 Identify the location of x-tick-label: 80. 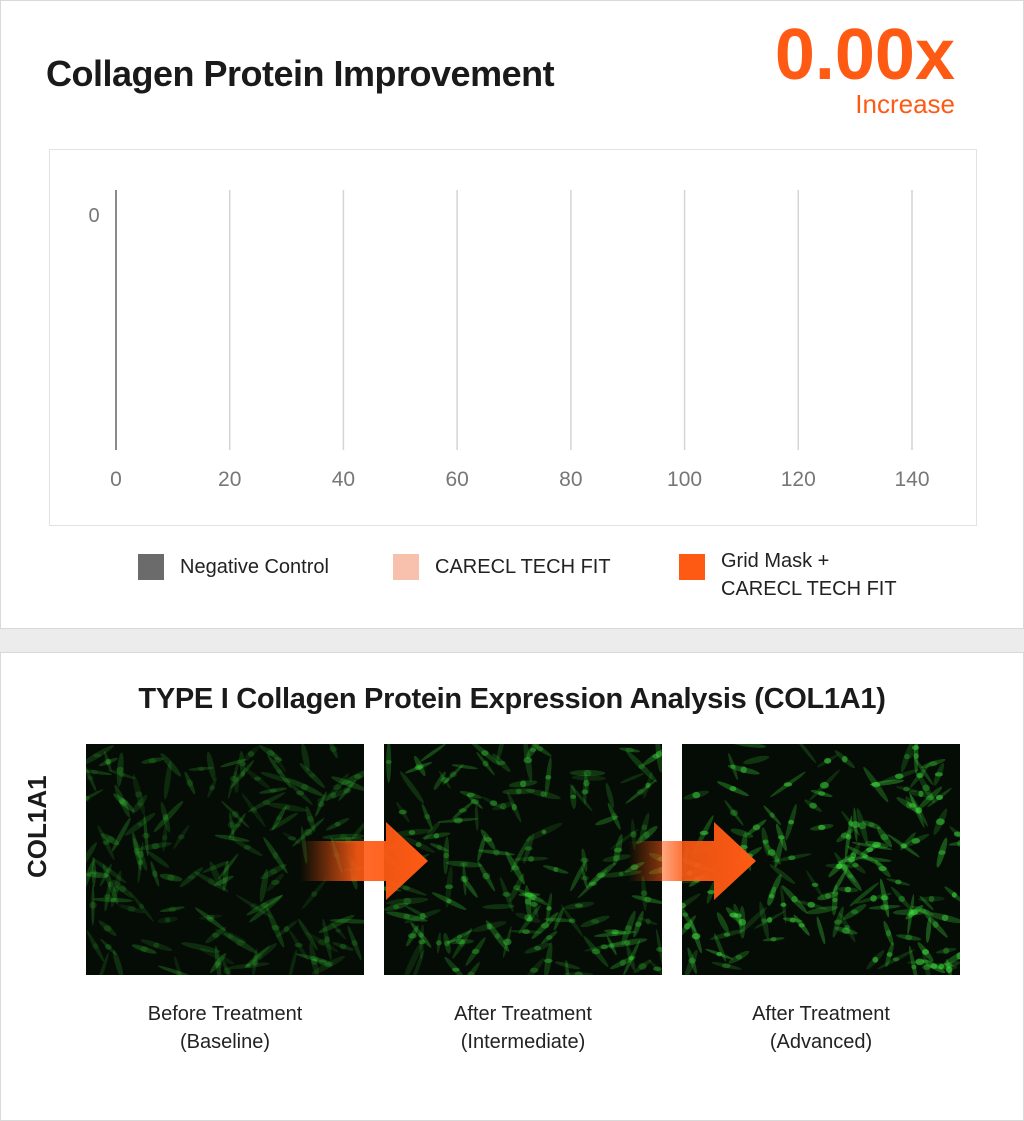
(570, 479).